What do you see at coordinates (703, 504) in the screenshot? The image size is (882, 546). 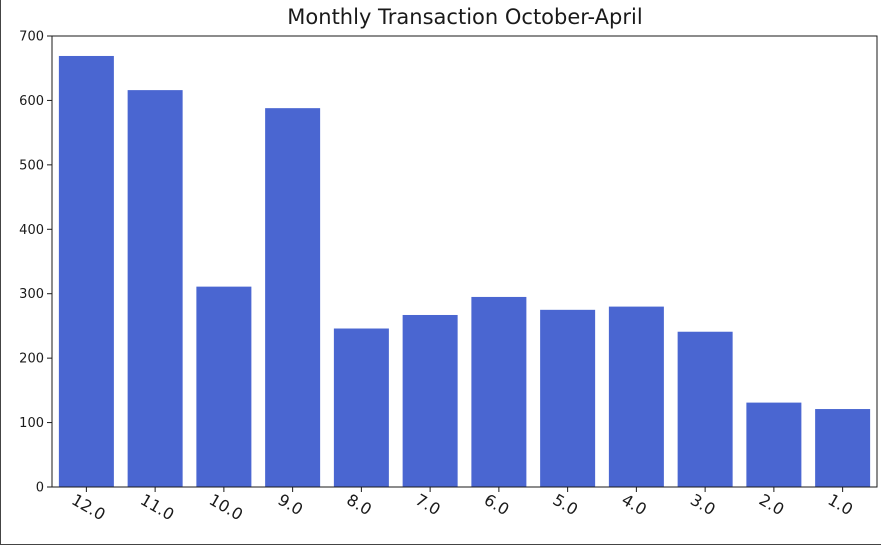 I see `x-tick-label: 3.0` at bounding box center [703, 504].